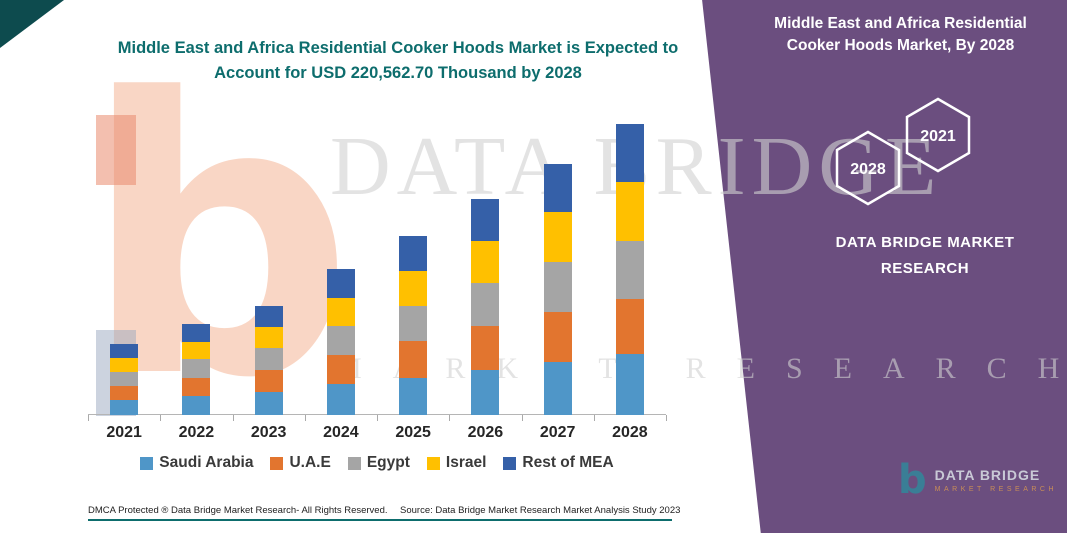 The image size is (1067, 533). I want to click on legend-item-u-a-e: U.A.E, so click(300, 463).